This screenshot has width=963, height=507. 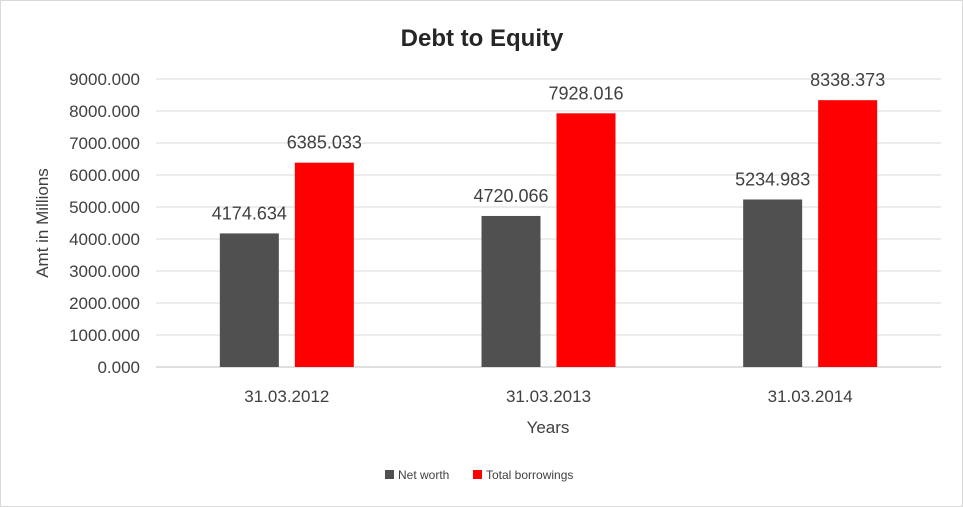 What do you see at coordinates (585, 93) in the screenshot?
I see `data-label: 7928.016` at bounding box center [585, 93].